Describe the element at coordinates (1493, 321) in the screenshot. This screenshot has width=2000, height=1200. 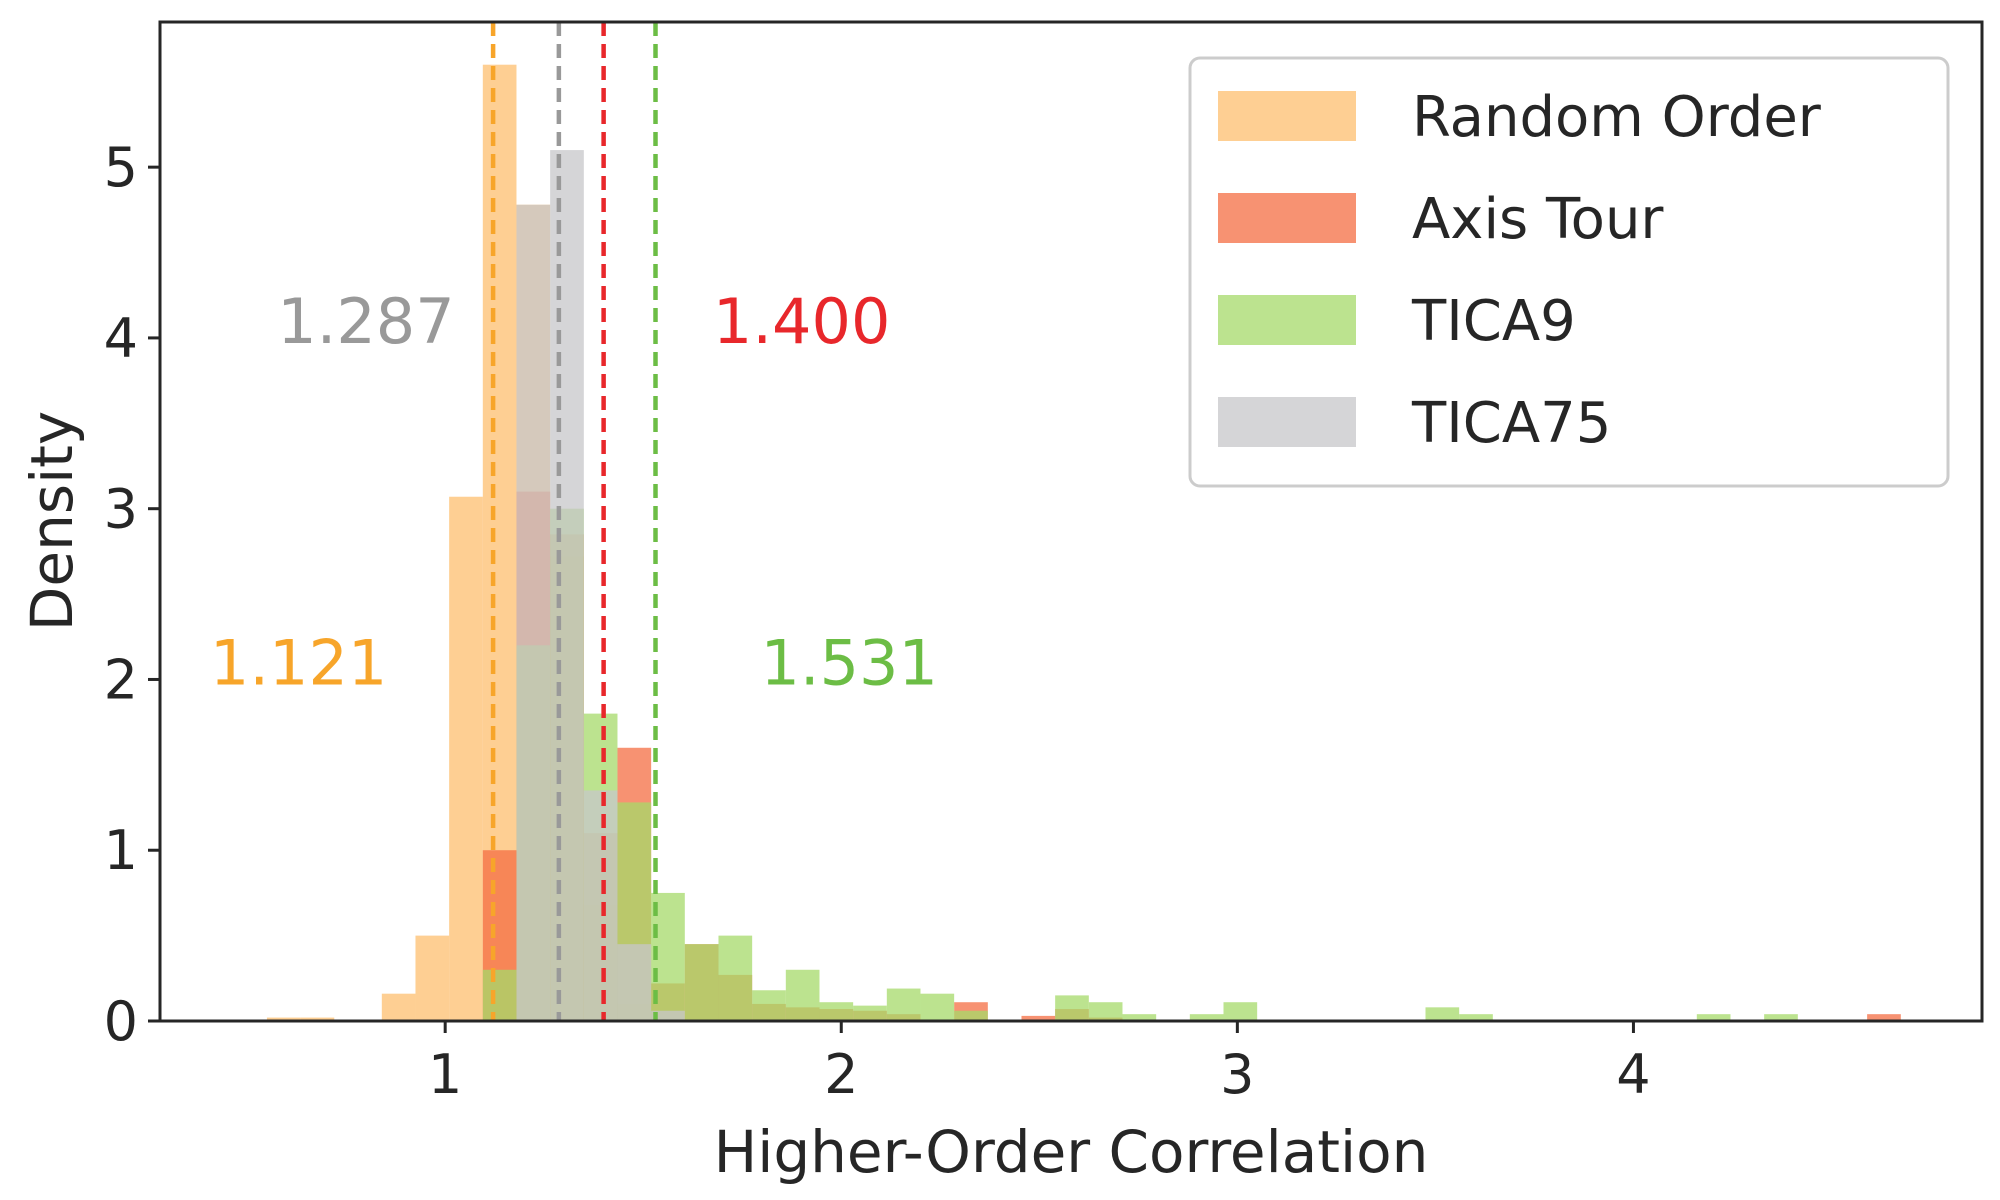
I see `legend-label: TICA9` at that location.